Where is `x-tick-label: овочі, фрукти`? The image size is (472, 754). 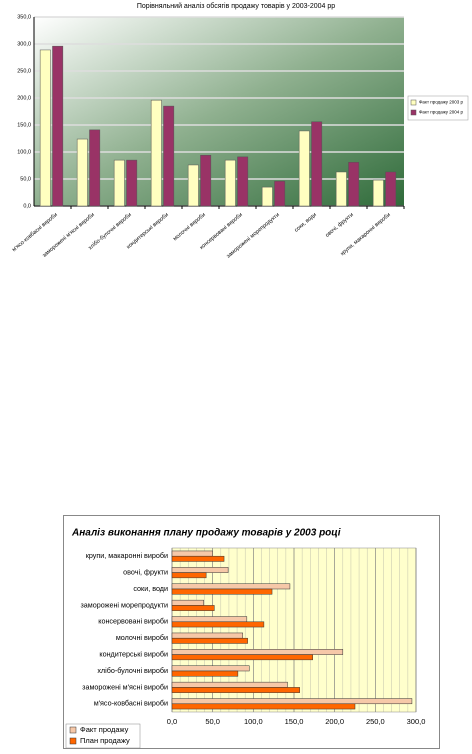 x-tick-label: овочі, фрукти is located at coordinates (340, 225).